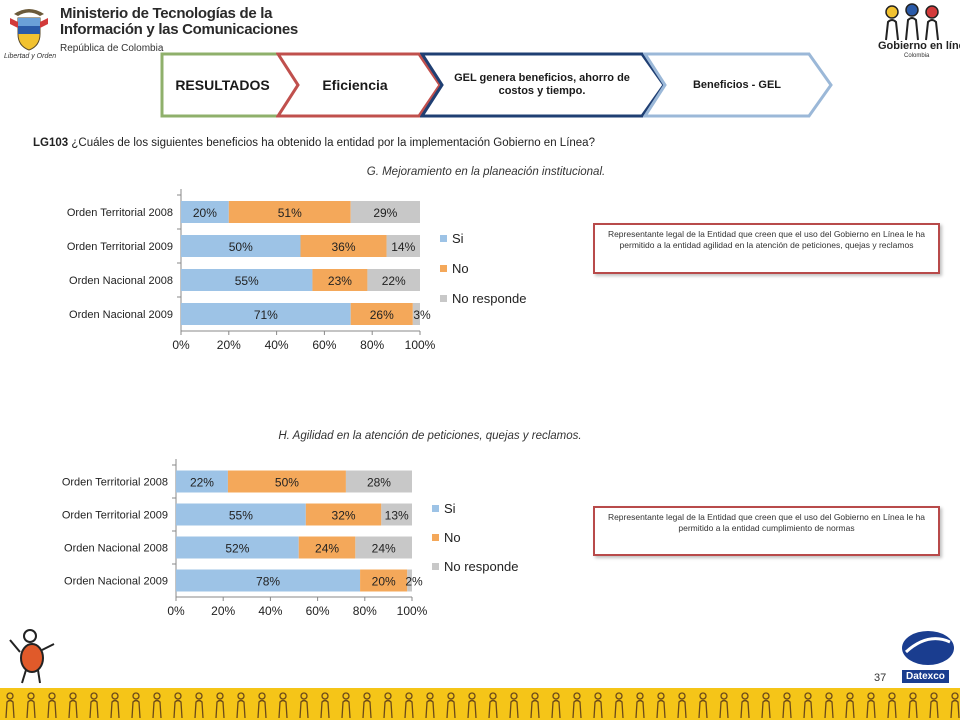  I want to click on x-tick-label: 80%, so click(372, 345).